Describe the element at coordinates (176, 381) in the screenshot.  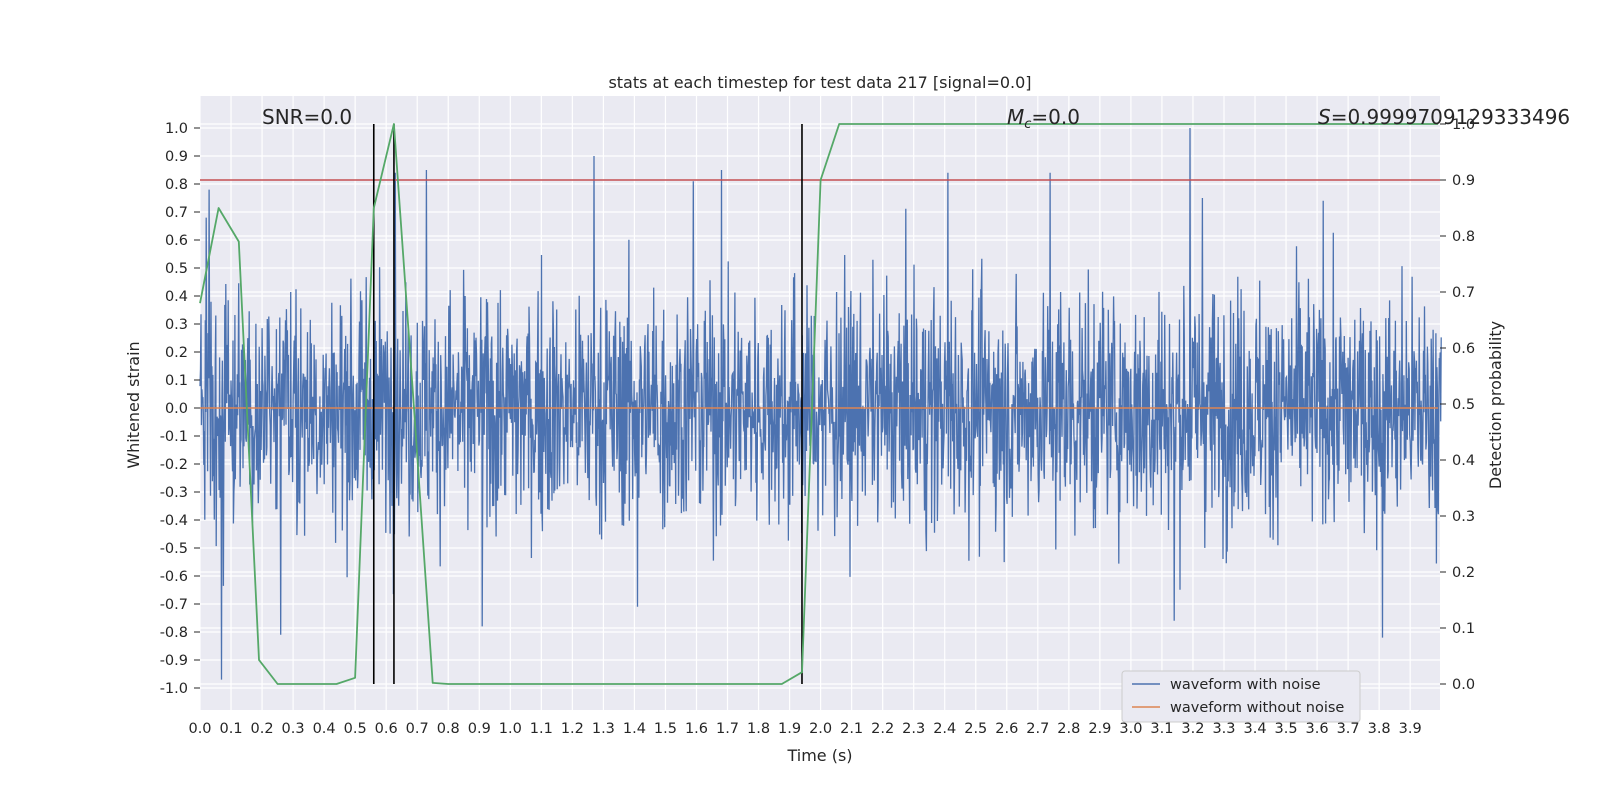
I see `y-tick-label: 0.1` at that location.